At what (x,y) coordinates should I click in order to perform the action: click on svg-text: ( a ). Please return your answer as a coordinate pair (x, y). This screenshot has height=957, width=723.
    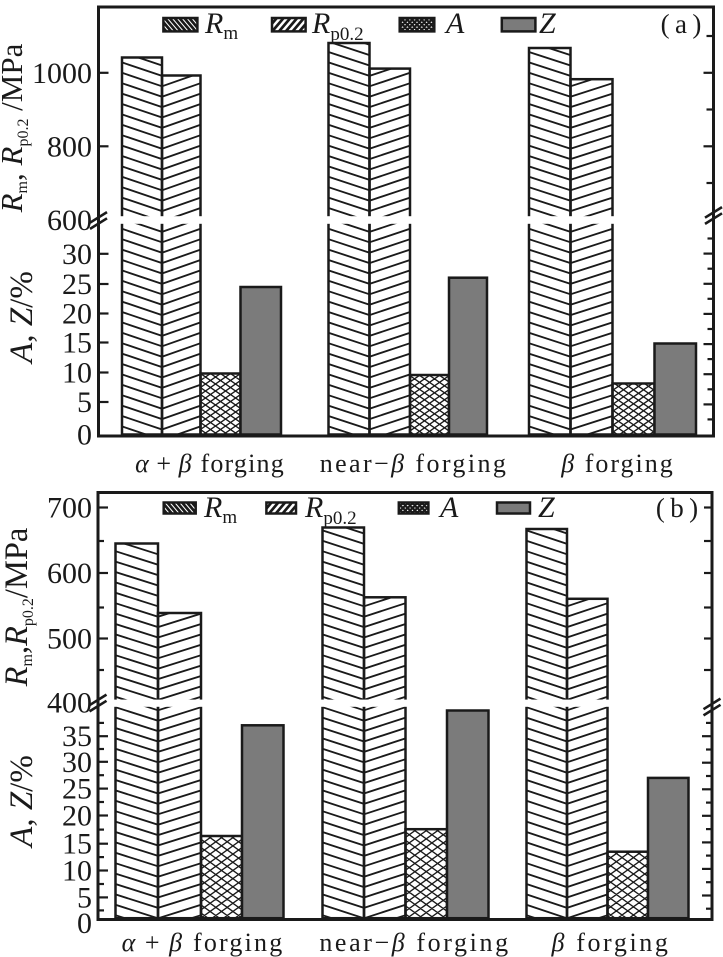
    Looking at the image, I should click on (681, 24).